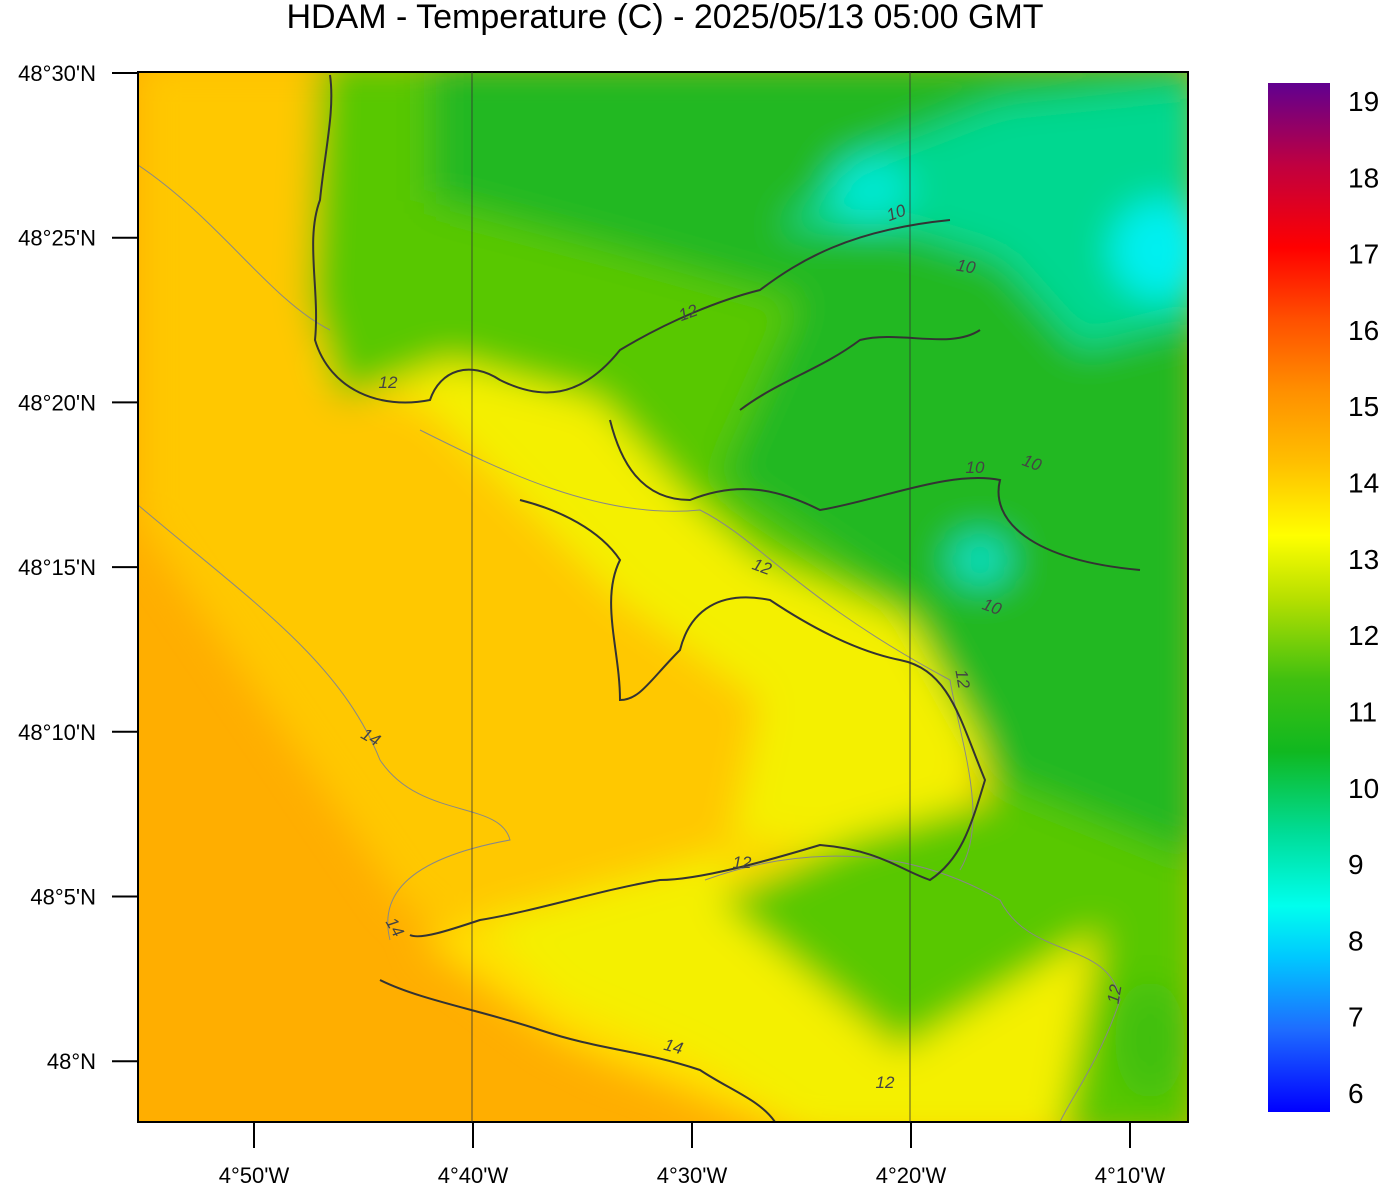  Describe the element at coordinates (911, 1175) in the screenshot. I see `lon-label: 4°20'W` at that location.